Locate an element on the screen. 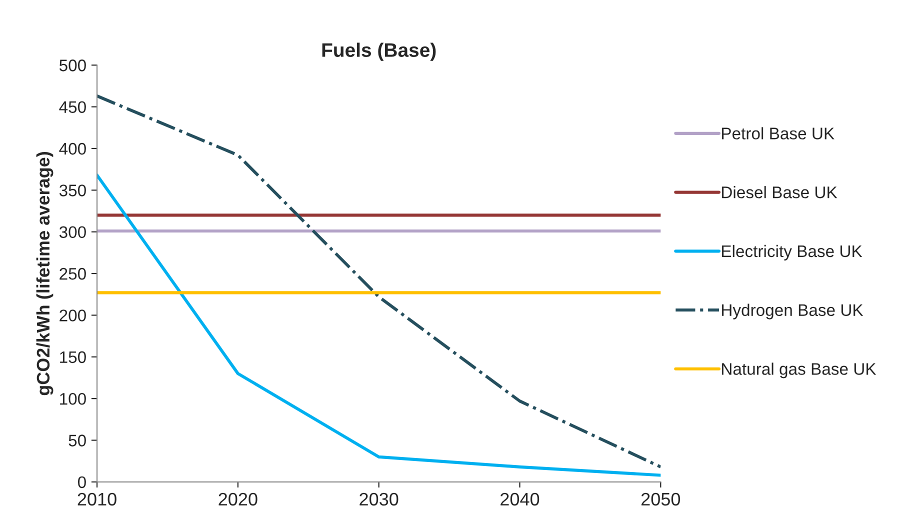  y-tick-label: 50 is located at coordinates (77, 440).